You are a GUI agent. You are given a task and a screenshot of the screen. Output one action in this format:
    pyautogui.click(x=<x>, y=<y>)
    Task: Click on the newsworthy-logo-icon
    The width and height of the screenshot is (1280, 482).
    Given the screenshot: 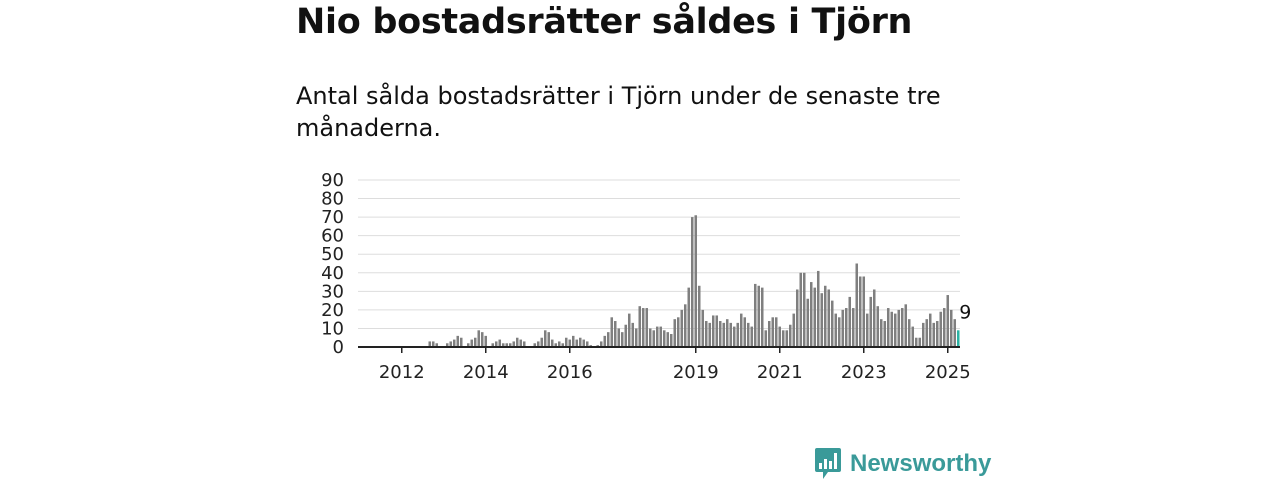 What is the action you would take?
    pyautogui.click(x=828, y=463)
    